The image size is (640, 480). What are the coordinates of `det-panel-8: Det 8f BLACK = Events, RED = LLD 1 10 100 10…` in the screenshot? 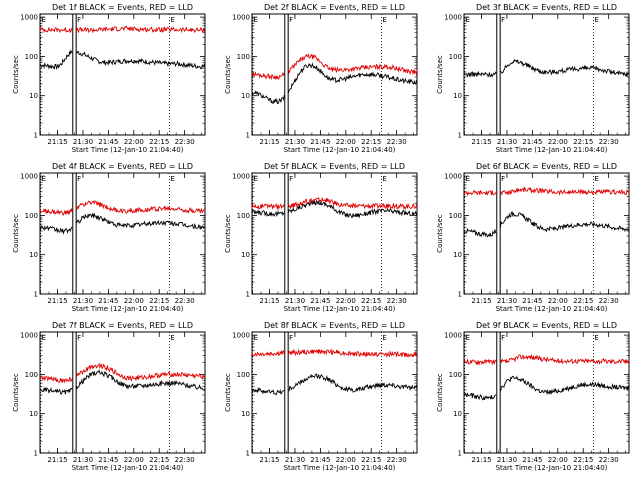 It's located at (321, 396).